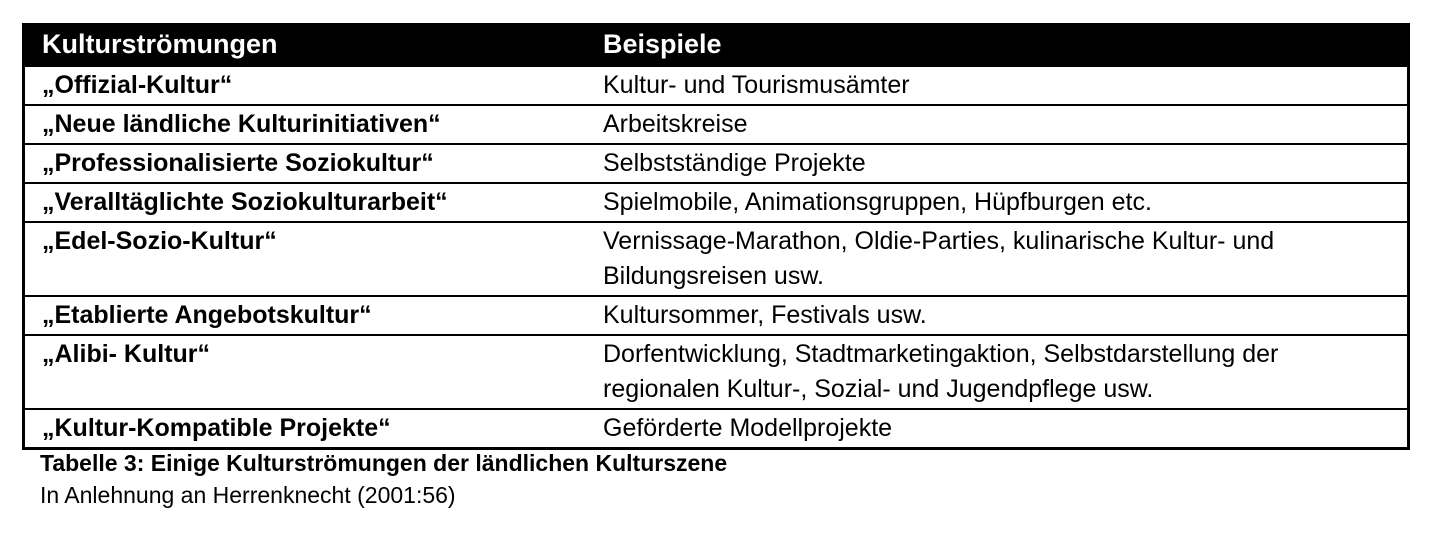 The height and width of the screenshot is (534, 1432). What do you see at coordinates (248, 495) in the screenshot?
I see `table-source: In Anlehnung an Herrenknecht (2001:56)` at bounding box center [248, 495].